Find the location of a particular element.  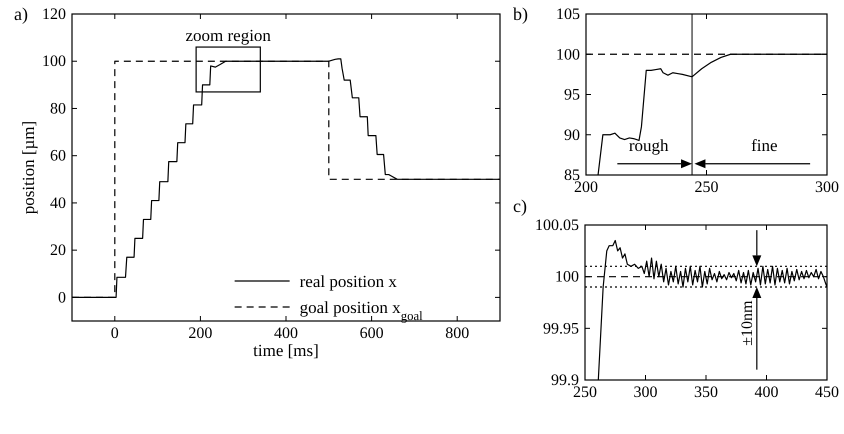

chart-title: c) is located at coordinates (520, 206).